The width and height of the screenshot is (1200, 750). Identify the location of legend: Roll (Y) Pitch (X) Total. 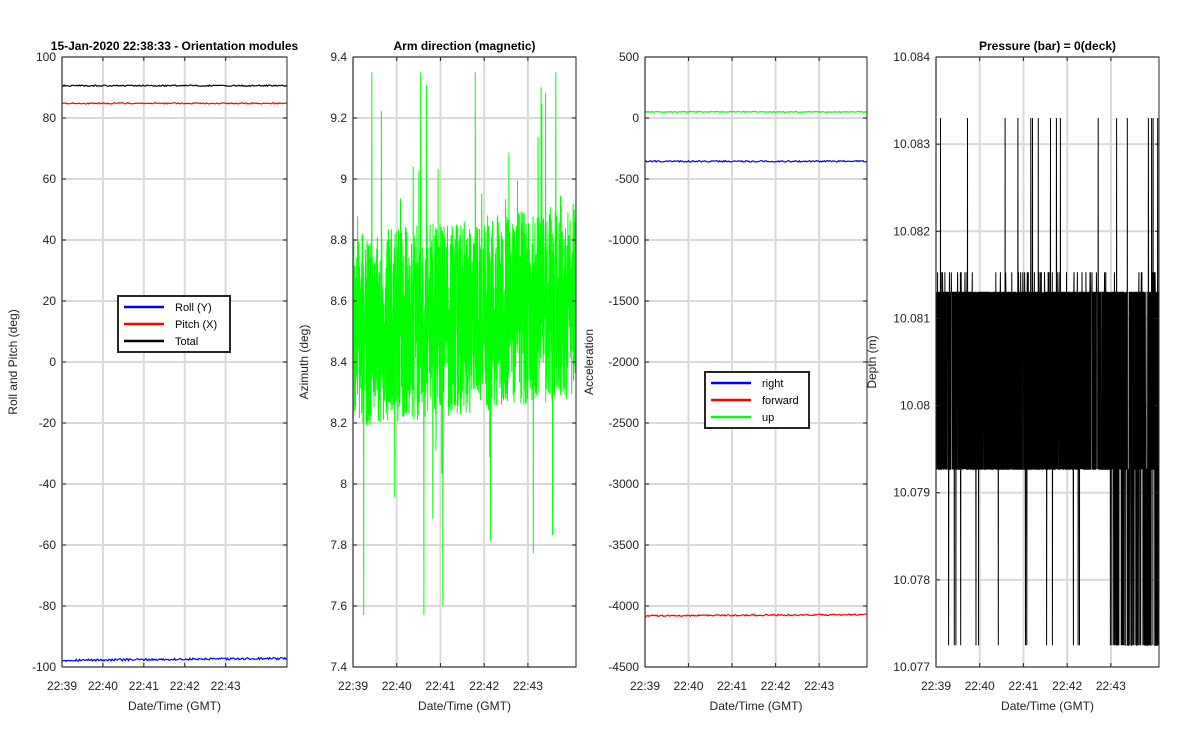
(174, 324).